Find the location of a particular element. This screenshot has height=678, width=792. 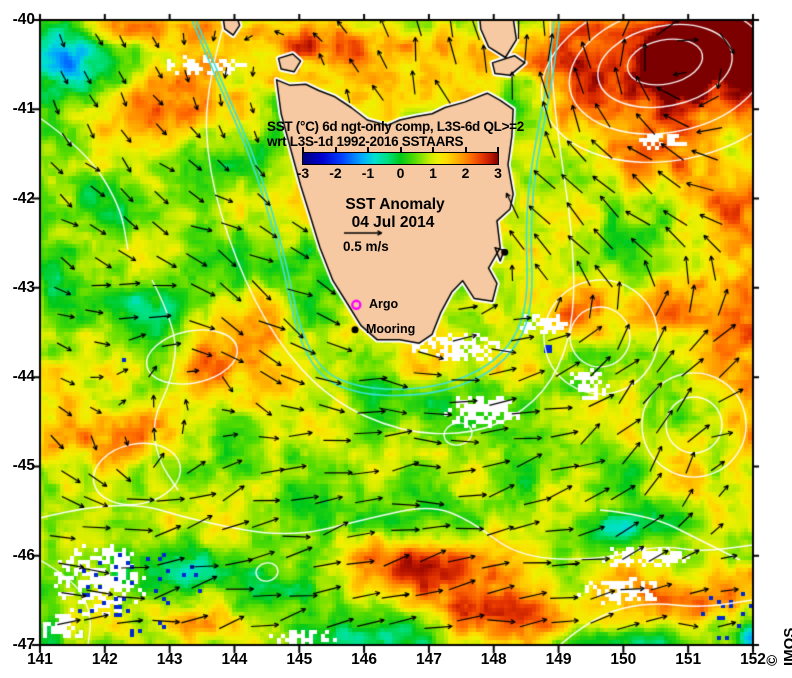

anomaly-label: SST Anomaly is located at coordinates (395, 204).